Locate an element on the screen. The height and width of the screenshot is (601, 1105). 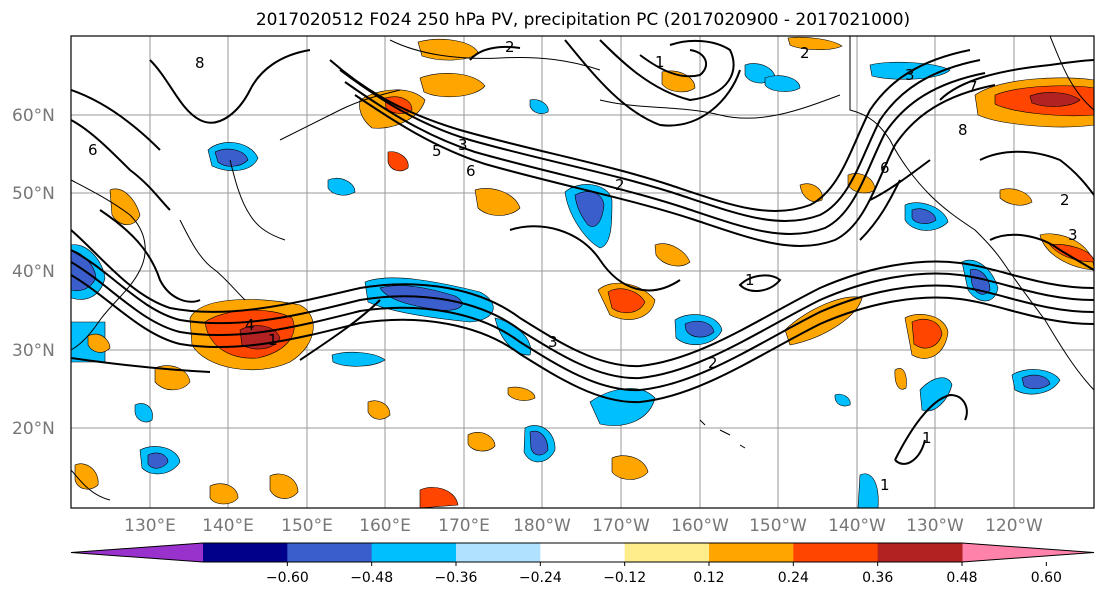
lat-label: 30°N is located at coordinates (33, 351).